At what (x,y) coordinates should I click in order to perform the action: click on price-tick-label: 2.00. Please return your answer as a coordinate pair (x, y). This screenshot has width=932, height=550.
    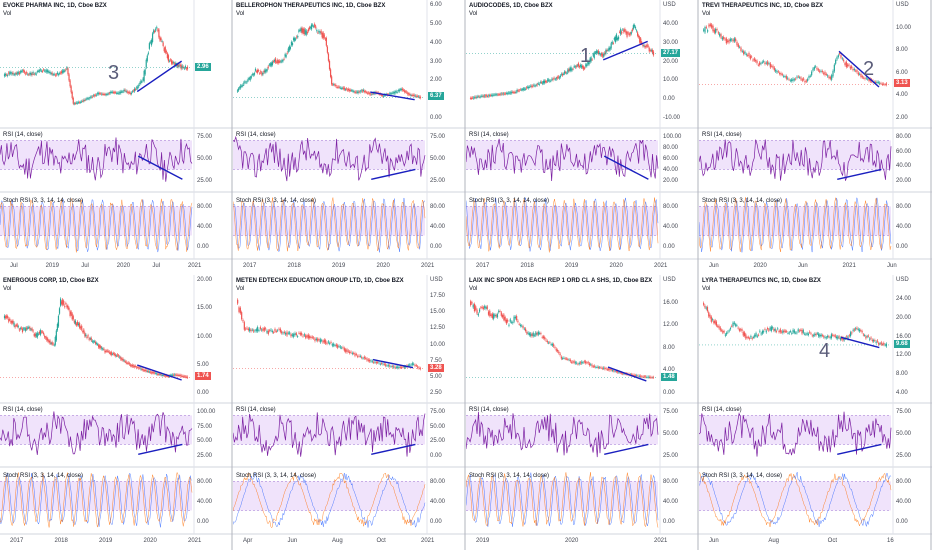
    Looking at the image, I should click on (436, 80).